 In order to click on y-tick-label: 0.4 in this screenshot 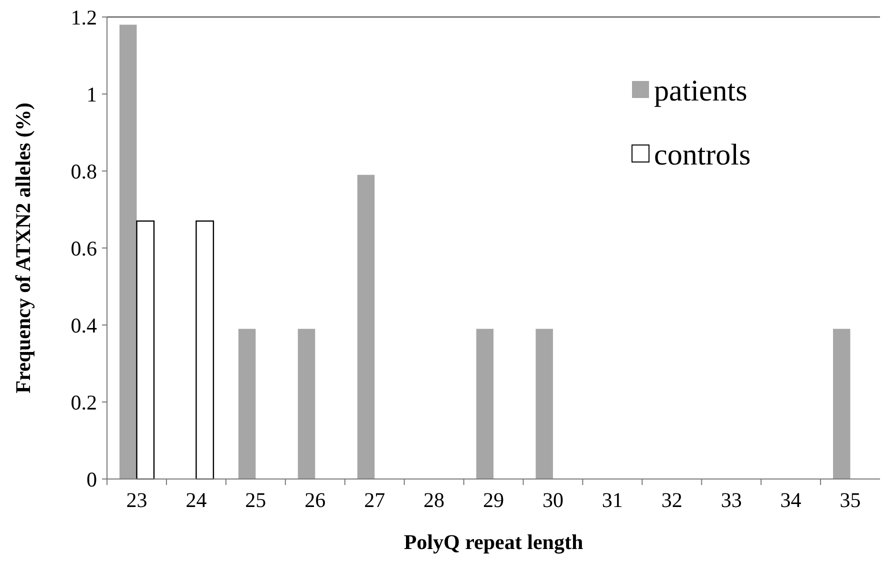, I will do `click(84, 325)`.